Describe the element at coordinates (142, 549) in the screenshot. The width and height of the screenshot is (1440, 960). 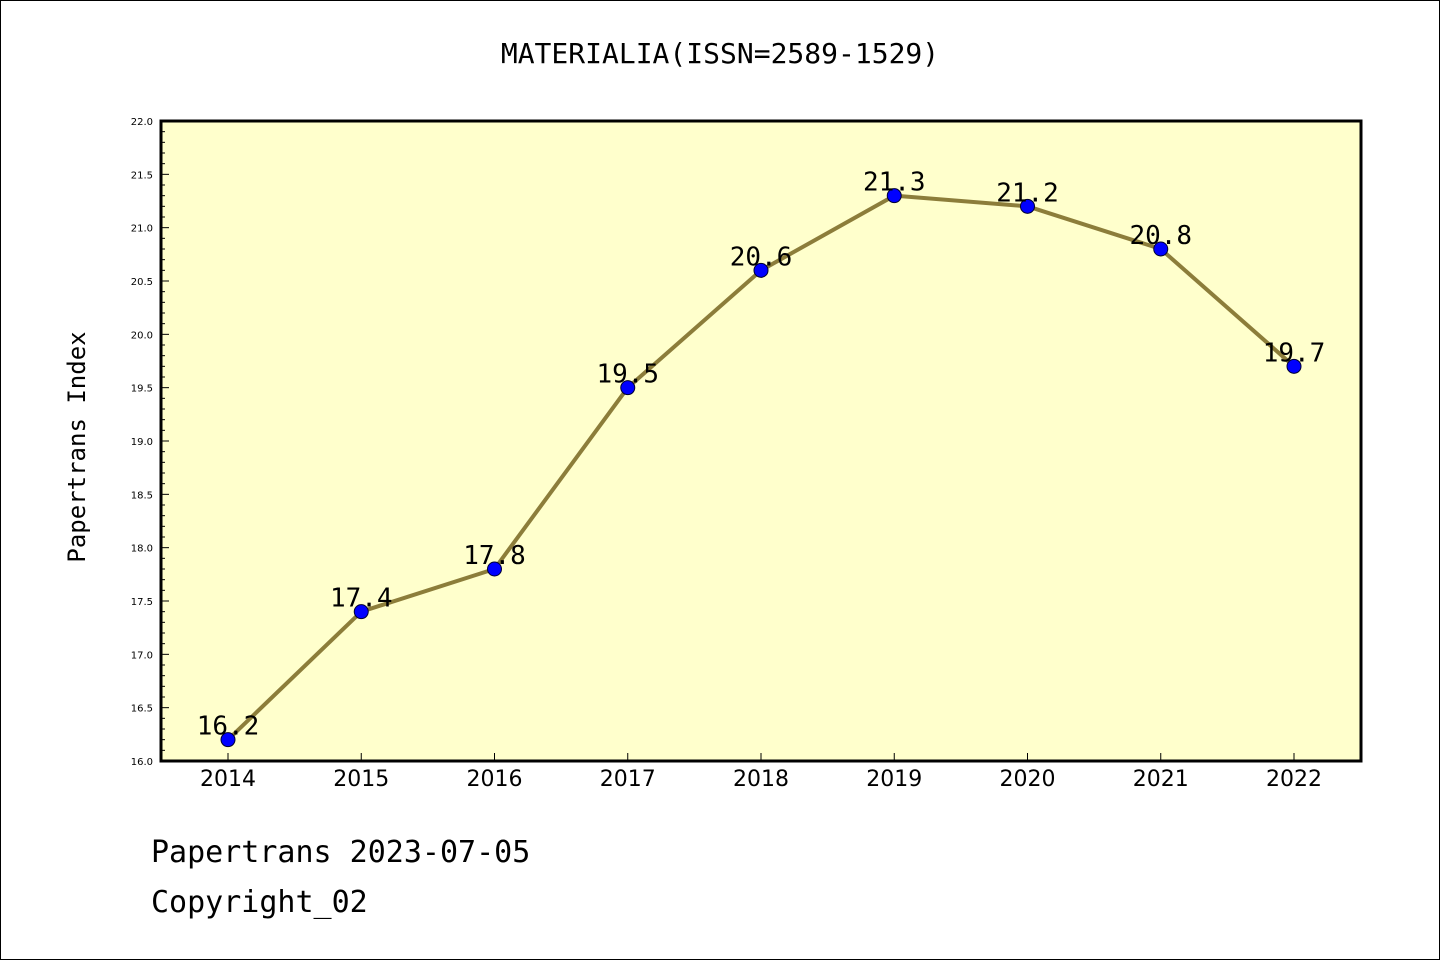
I see `y-tick-label: 18.0` at that location.